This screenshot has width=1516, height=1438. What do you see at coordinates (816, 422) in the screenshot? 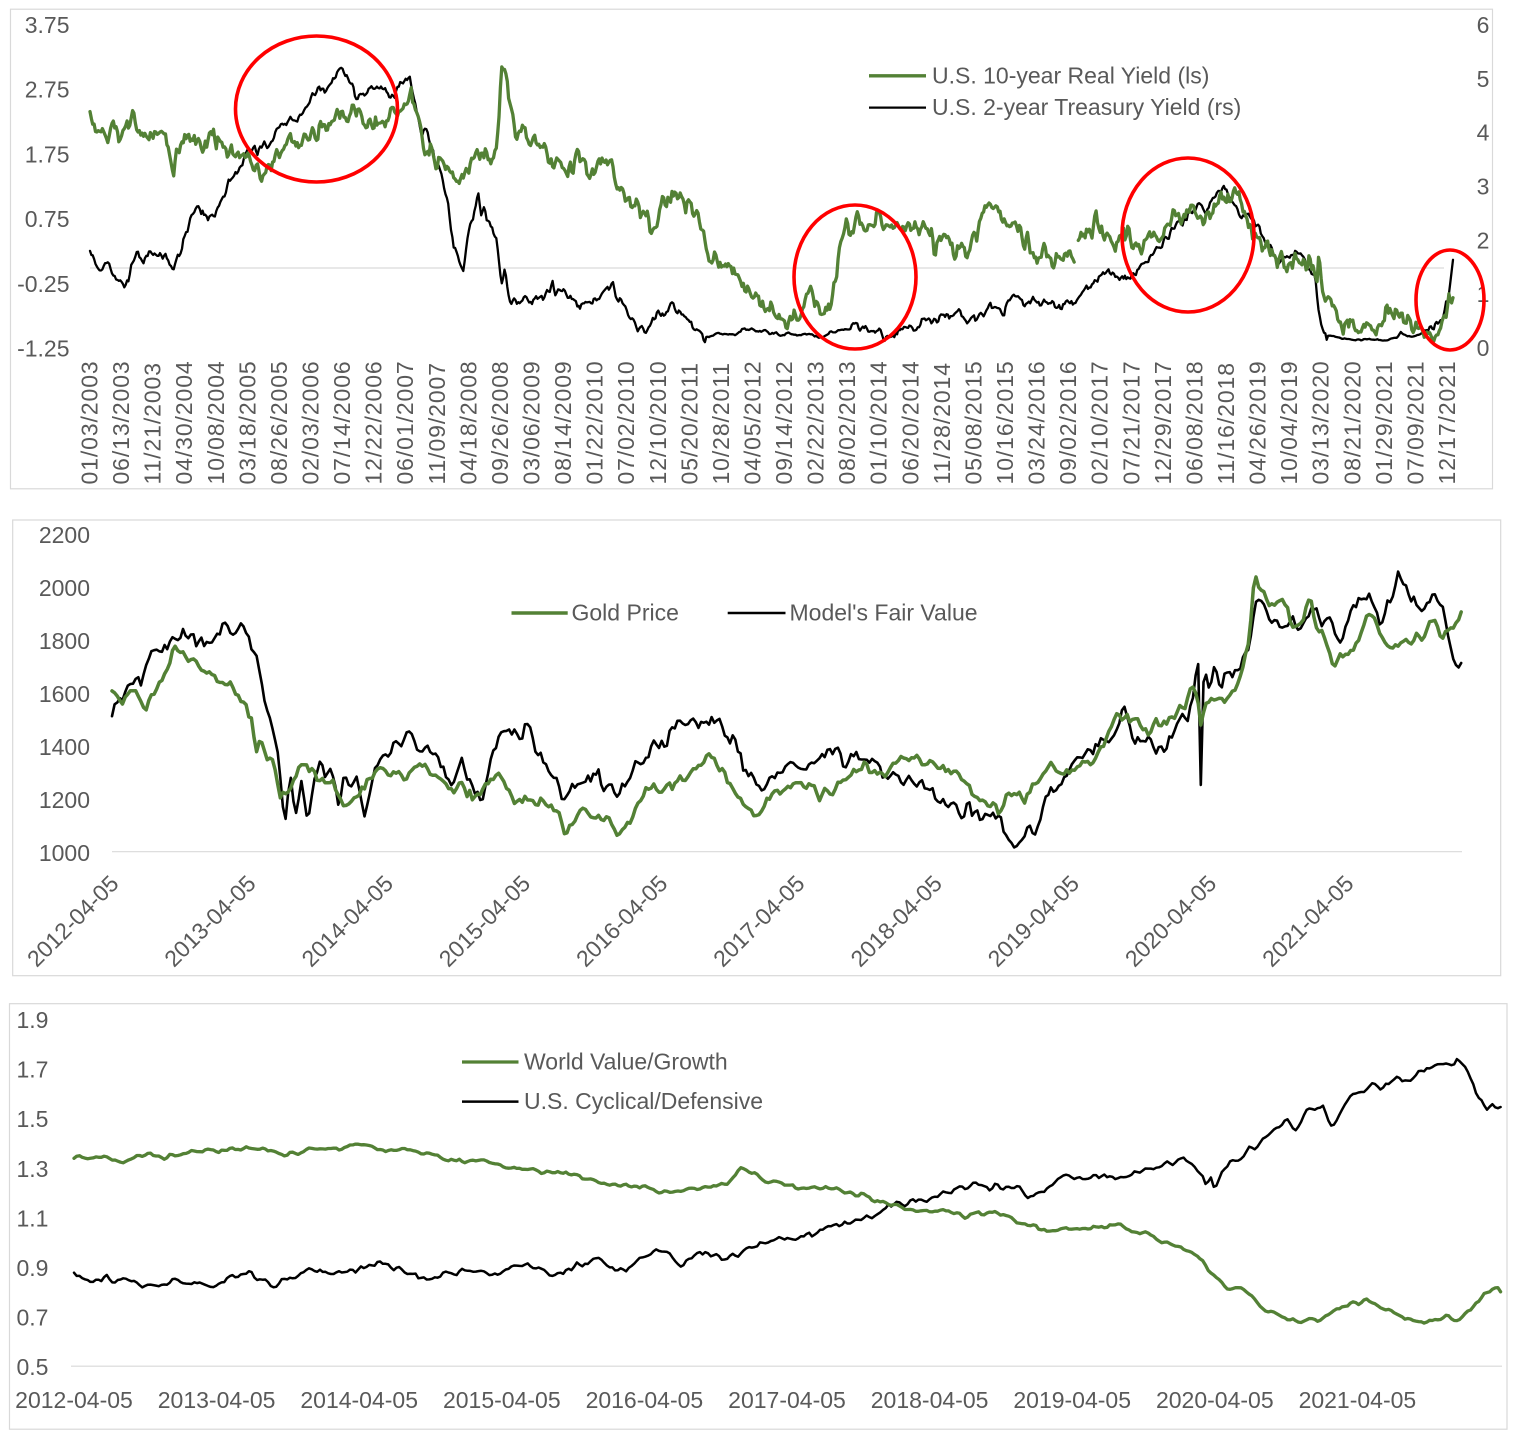
I see `svg-text: 02/22/2013` at bounding box center [816, 422].